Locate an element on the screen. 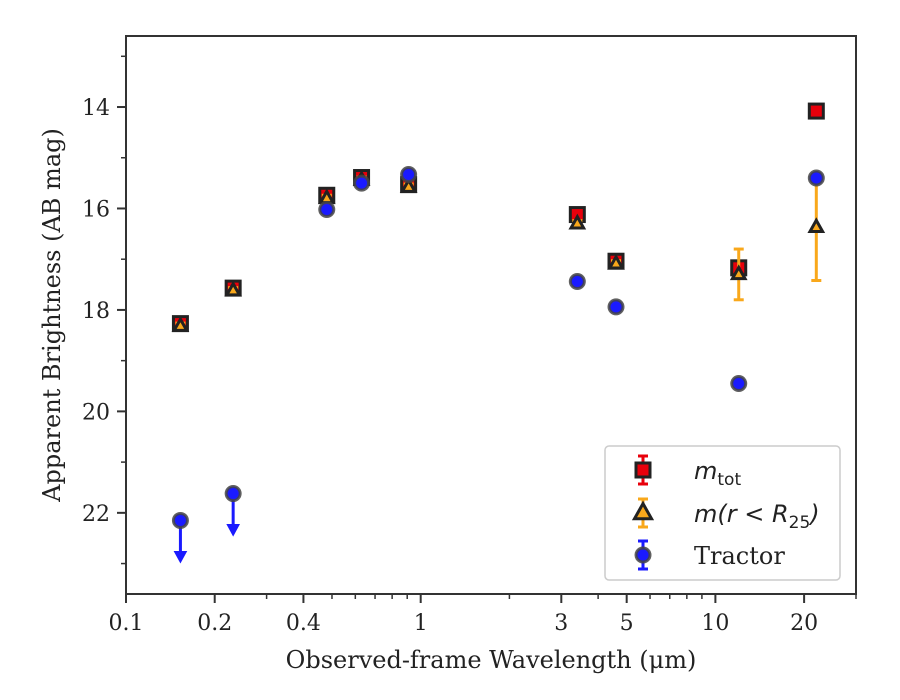 This screenshot has height=700, width=900. y-tick-label: 18 is located at coordinates (96, 311).